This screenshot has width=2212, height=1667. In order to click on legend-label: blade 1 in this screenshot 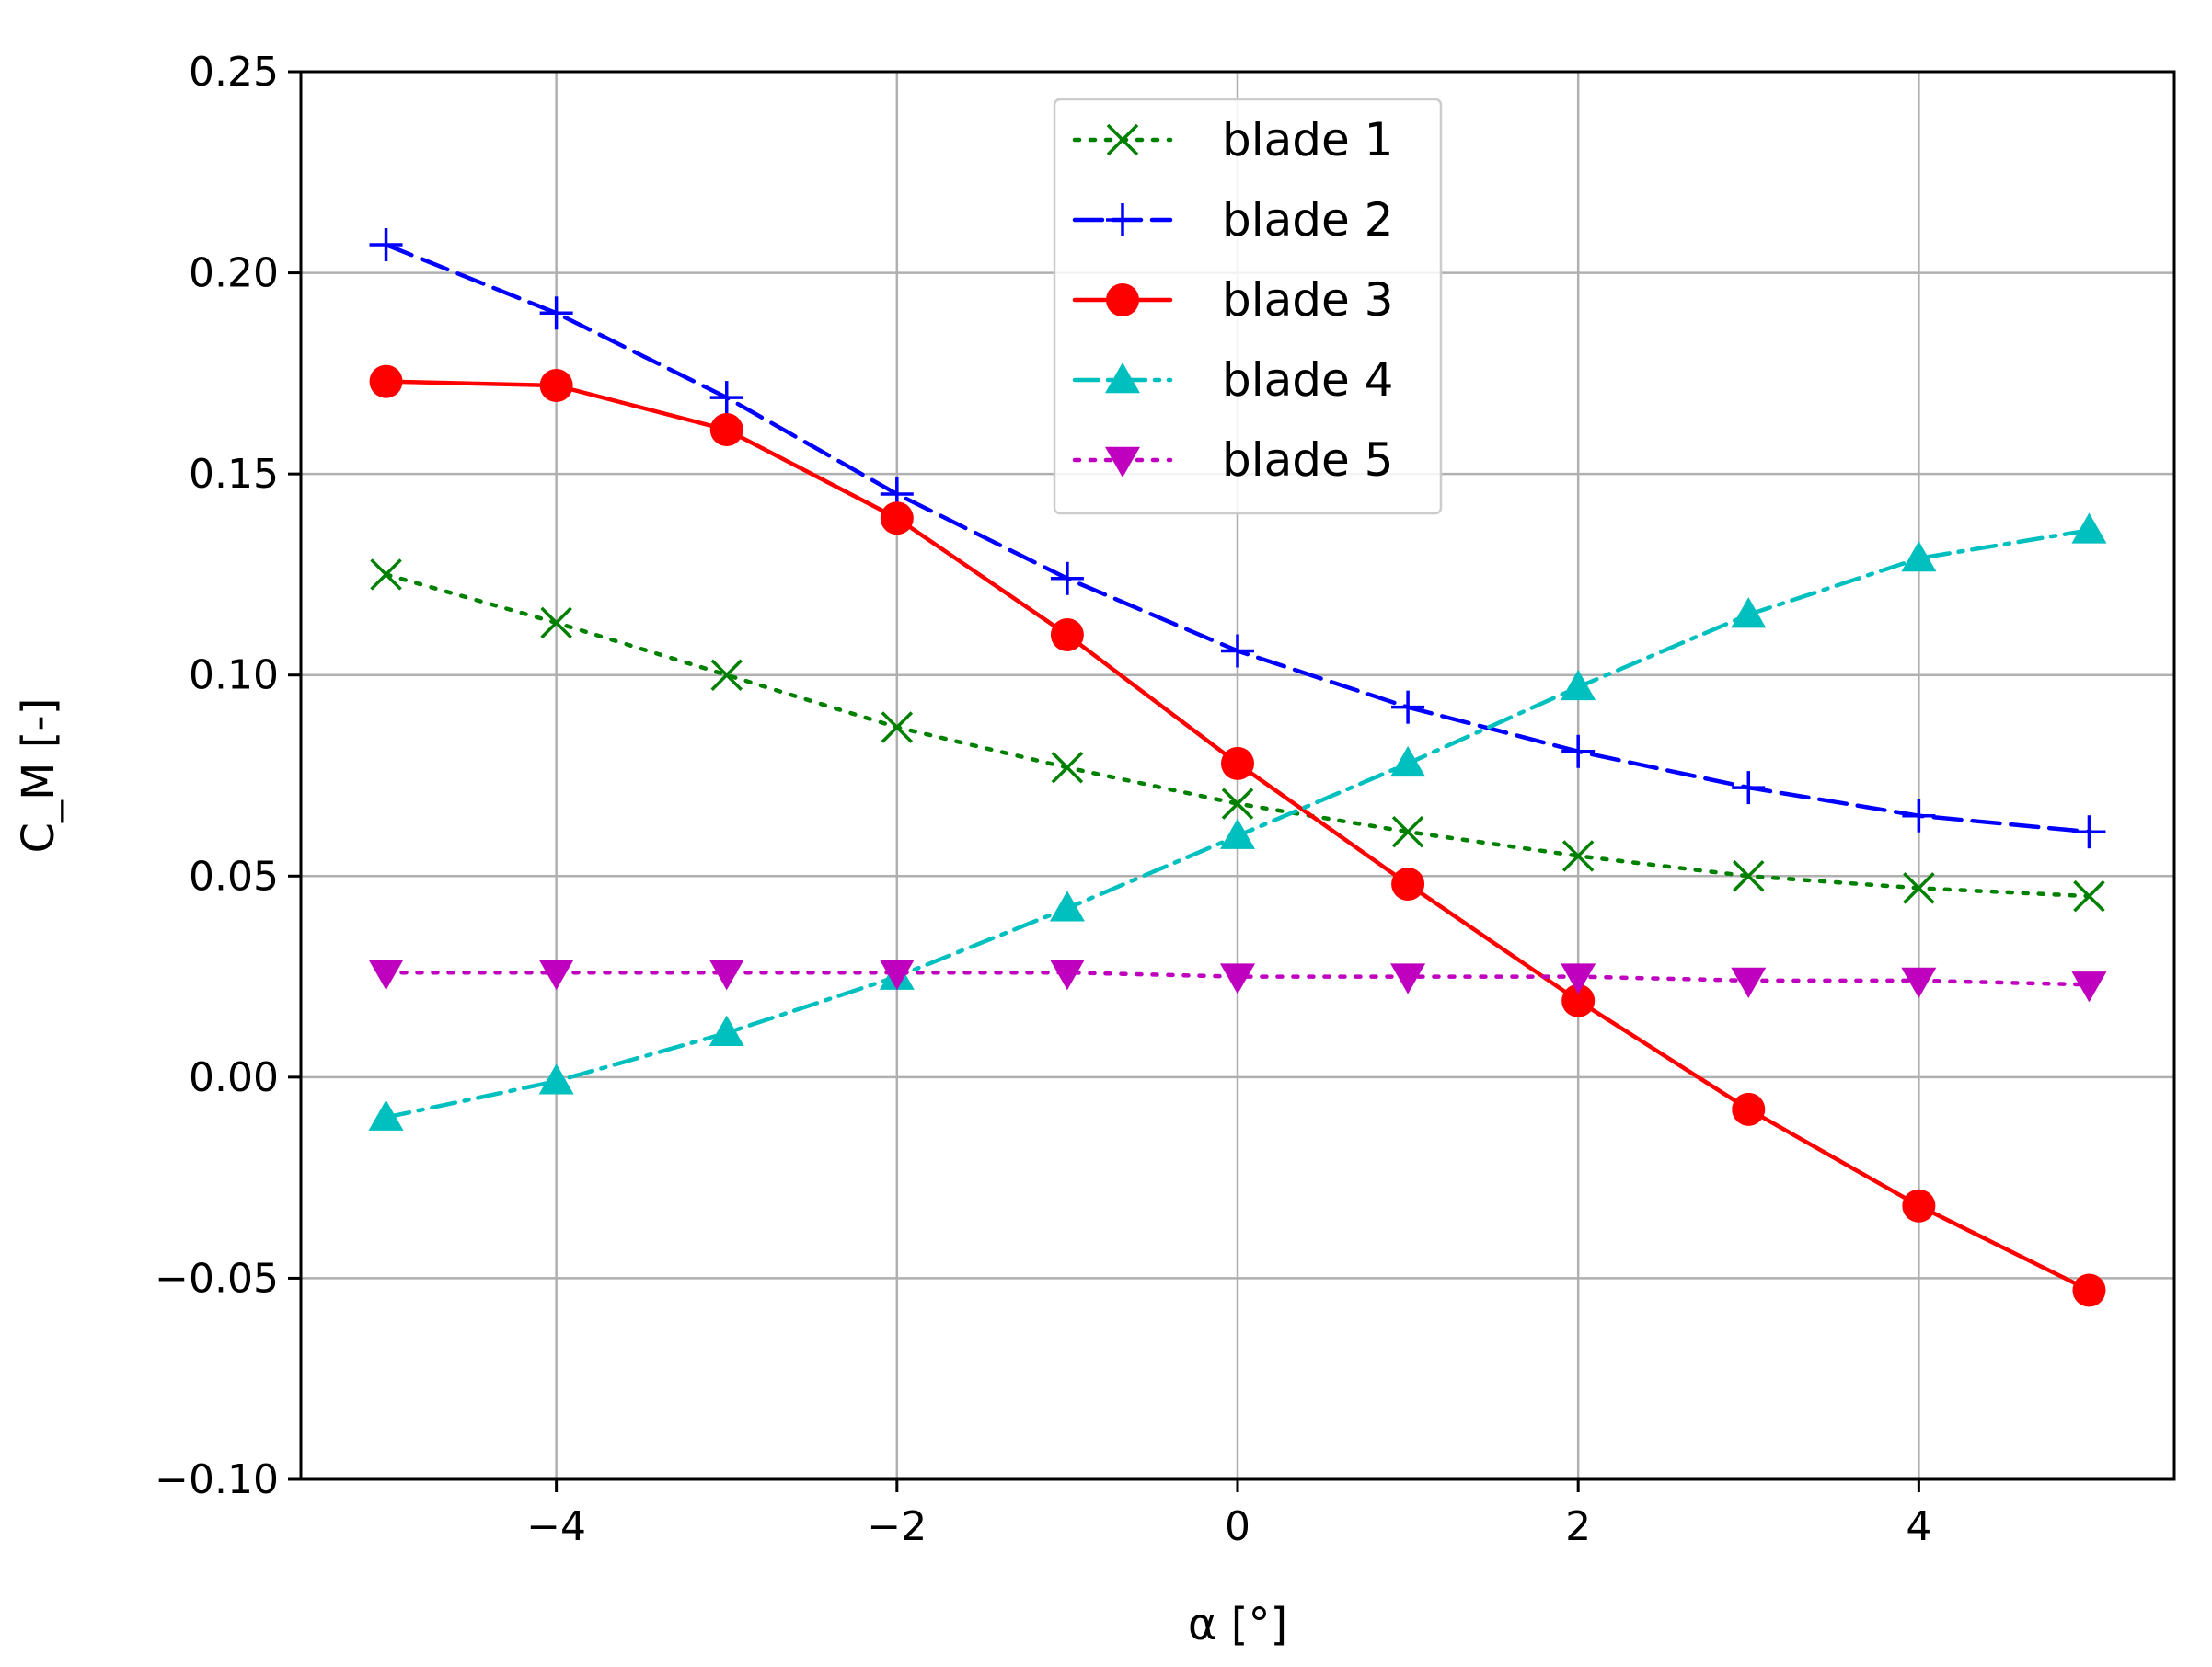, I will do `click(1307, 140)`.